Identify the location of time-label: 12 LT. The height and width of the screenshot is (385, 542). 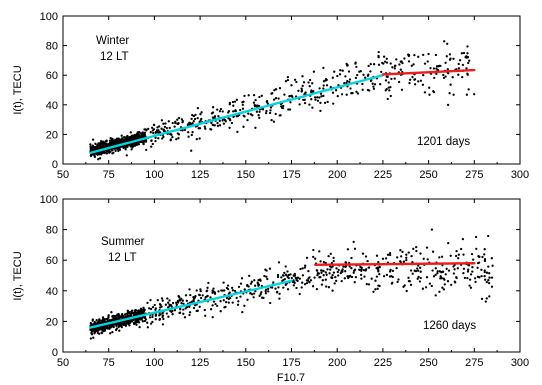
(114, 57).